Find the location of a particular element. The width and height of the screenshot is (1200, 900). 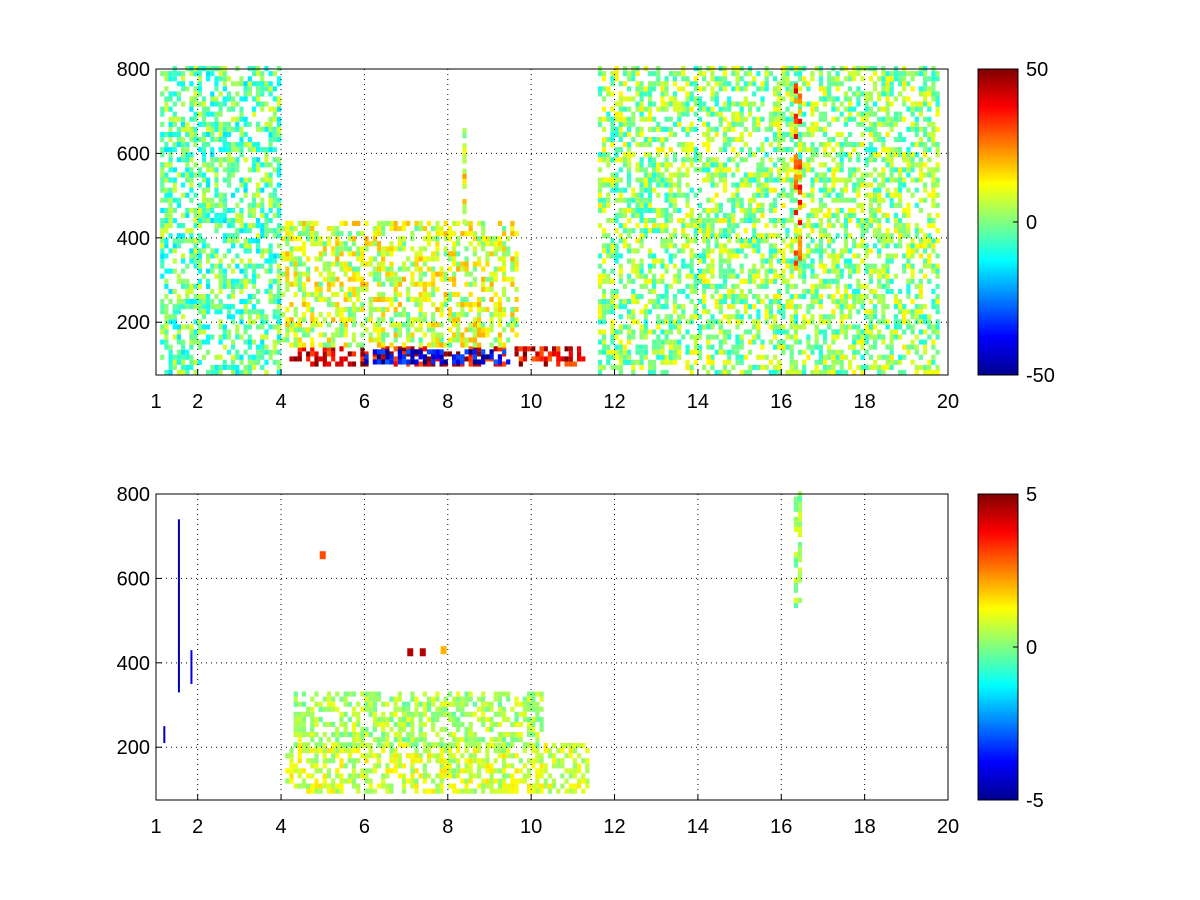

y-tick-label: 200 is located at coordinates (133, 323).